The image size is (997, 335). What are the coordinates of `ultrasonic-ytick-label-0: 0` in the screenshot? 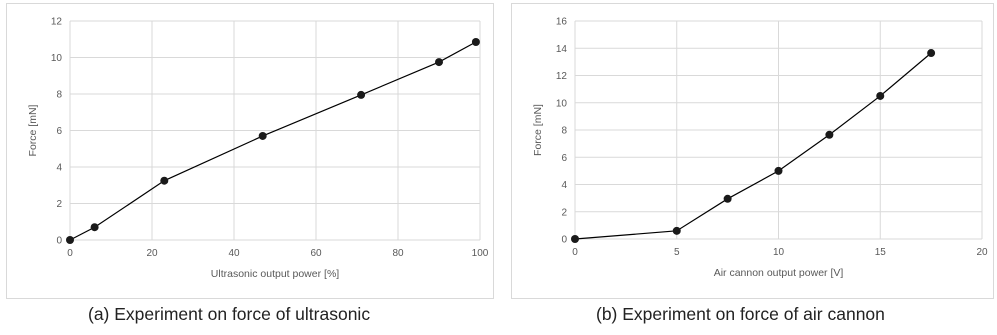 It's located at (59, 241).